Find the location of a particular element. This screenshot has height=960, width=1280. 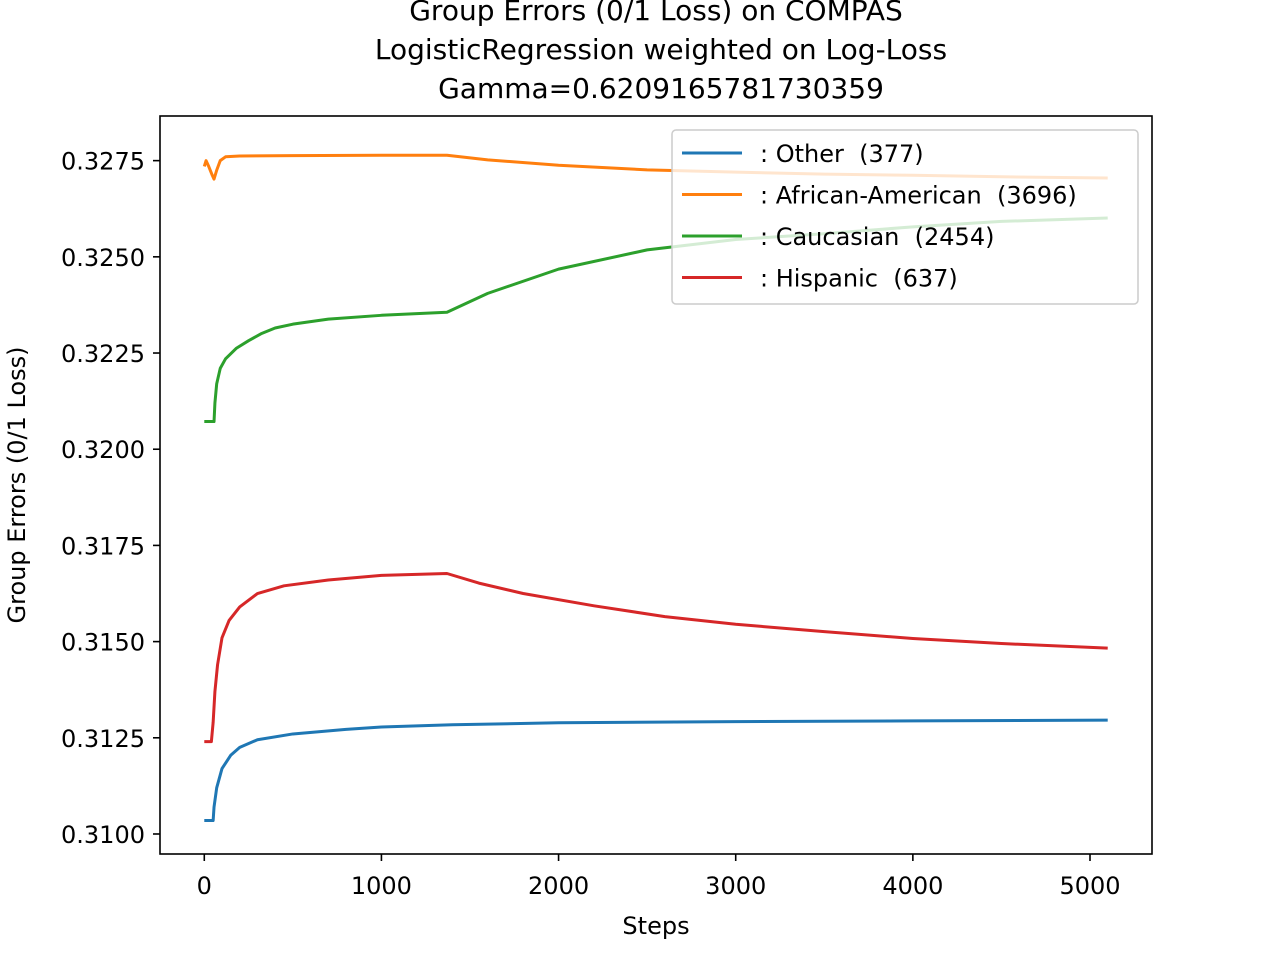

x-tick-label: 0 is located at coordinates (204, 886).